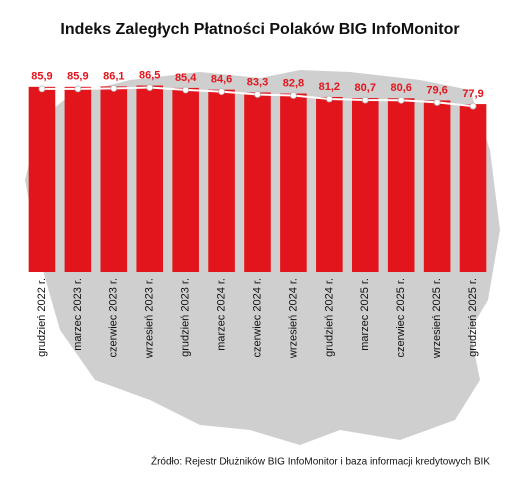 The width and height of the screenshot is (520, 480). What do you see at coordinates (472, 94) in the screenshot?
I see `value-label: 77,9` at bounding box center [472, 94].